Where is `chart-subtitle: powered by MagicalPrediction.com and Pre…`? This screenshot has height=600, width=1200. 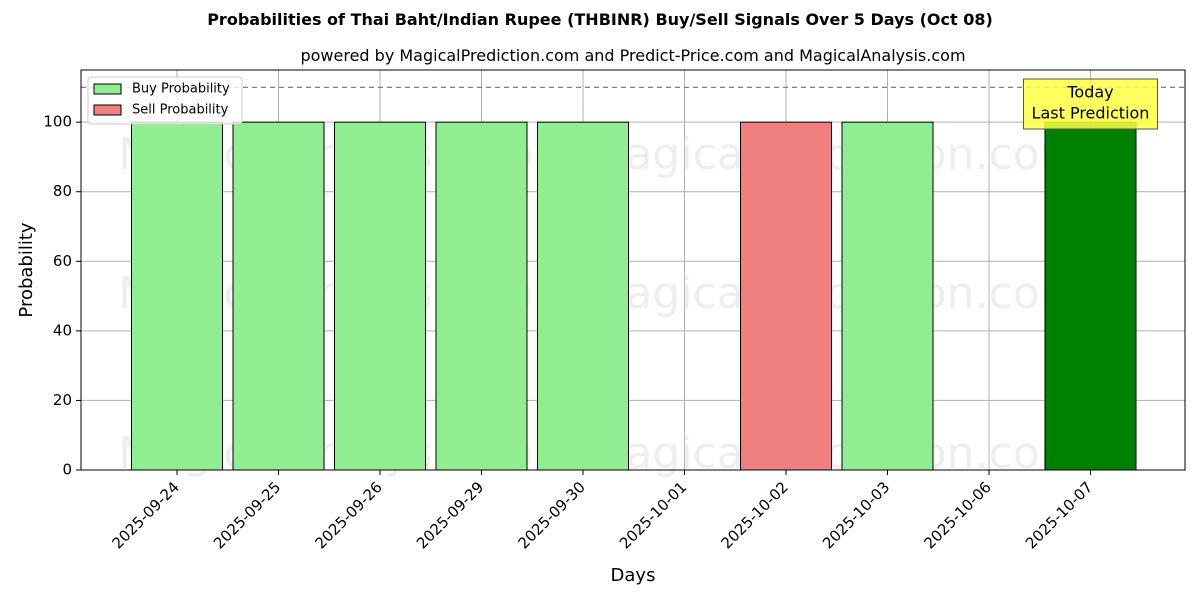 chart-subtitle: powered by MagicalPrediction.com and Pre… is located at coordinates (633, 55).